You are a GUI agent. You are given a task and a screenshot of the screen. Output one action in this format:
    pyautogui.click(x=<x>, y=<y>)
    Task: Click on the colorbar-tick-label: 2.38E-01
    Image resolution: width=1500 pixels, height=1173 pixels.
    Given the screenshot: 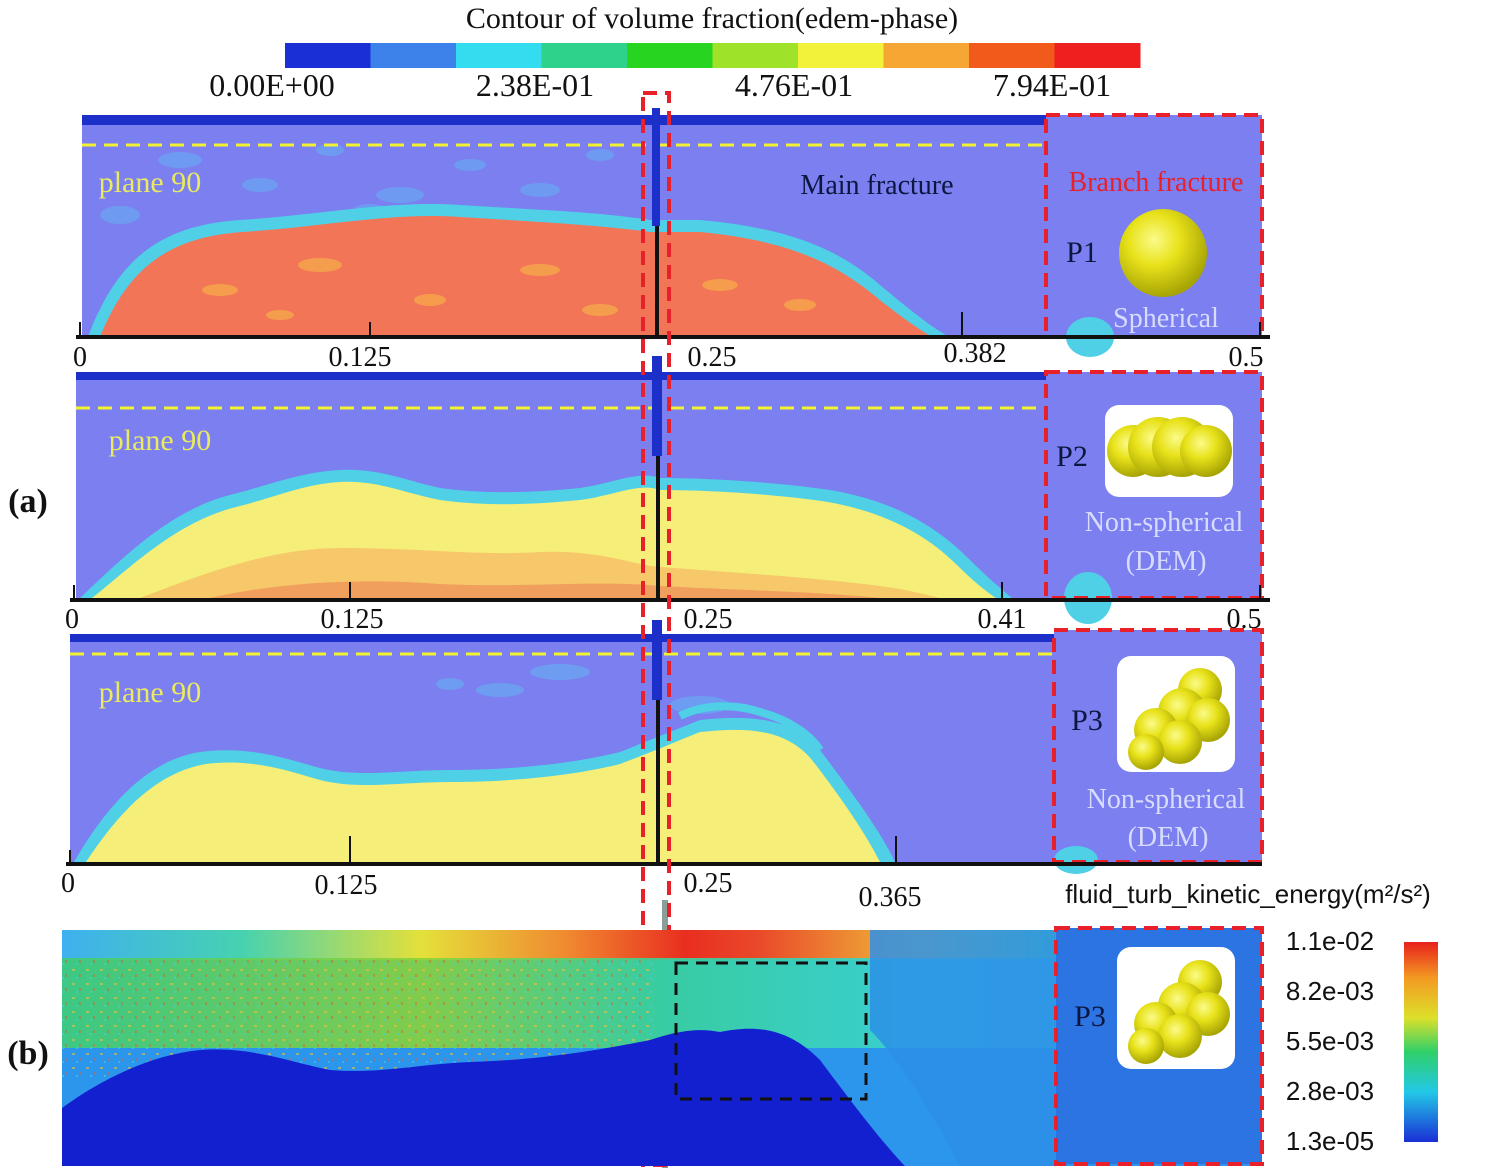 What is the action you would take?
    pyautogui.click(x=535, y=85)
    